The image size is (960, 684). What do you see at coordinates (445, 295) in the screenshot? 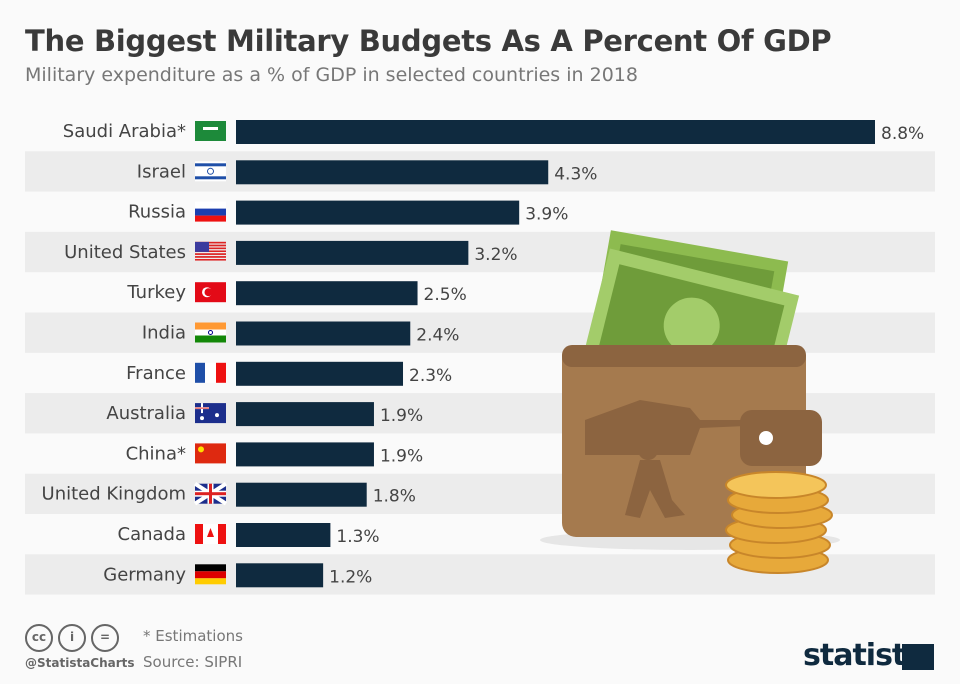
I see `value-label: 2.5%` at bounding box center [445, 295].